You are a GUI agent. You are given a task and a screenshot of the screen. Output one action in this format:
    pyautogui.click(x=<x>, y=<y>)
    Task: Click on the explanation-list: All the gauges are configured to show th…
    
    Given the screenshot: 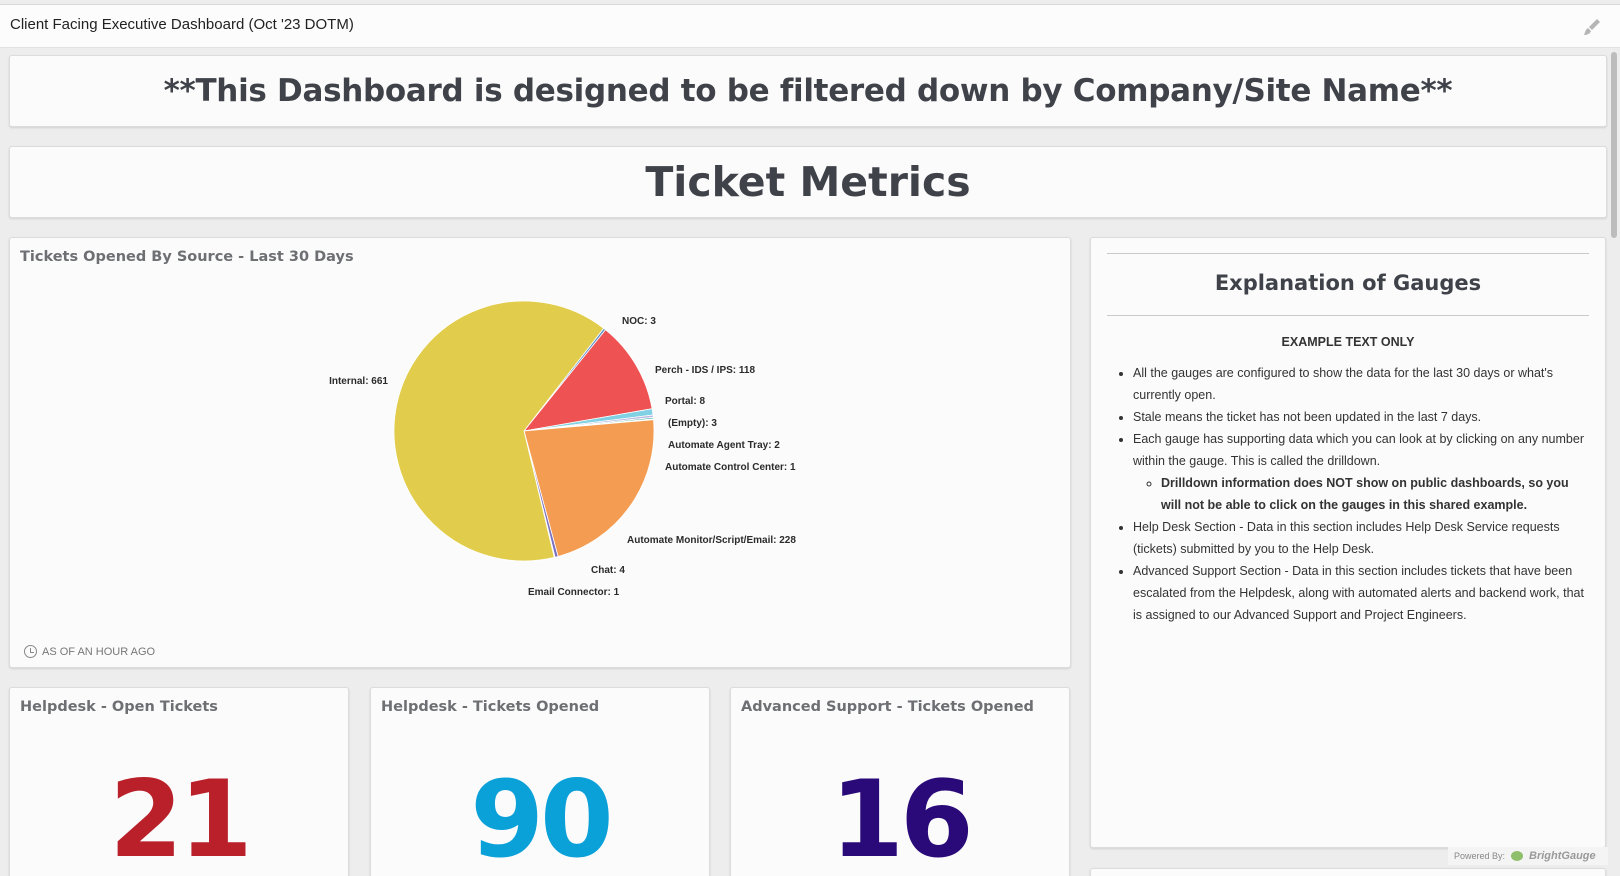 What is the action you would take?
    pyautogui.click(x=1362, y=494)
    